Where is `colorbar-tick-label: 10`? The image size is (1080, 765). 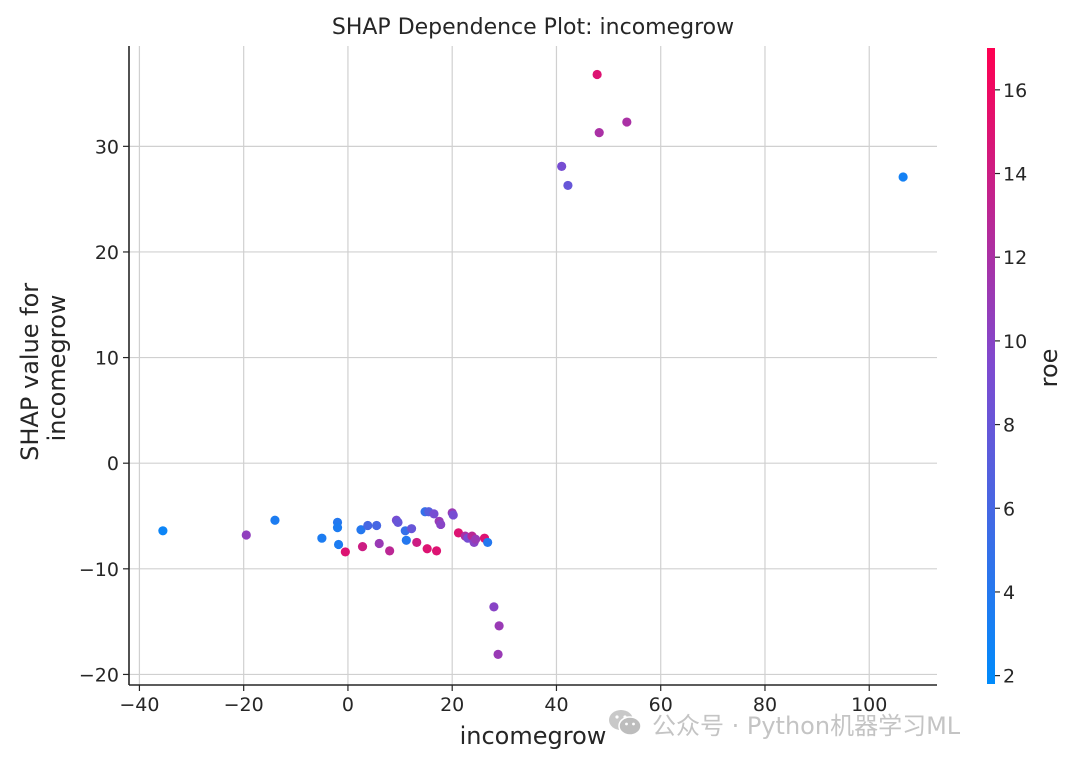
colorbar-tick-label: 10 is located at coordinates (1015, 342).